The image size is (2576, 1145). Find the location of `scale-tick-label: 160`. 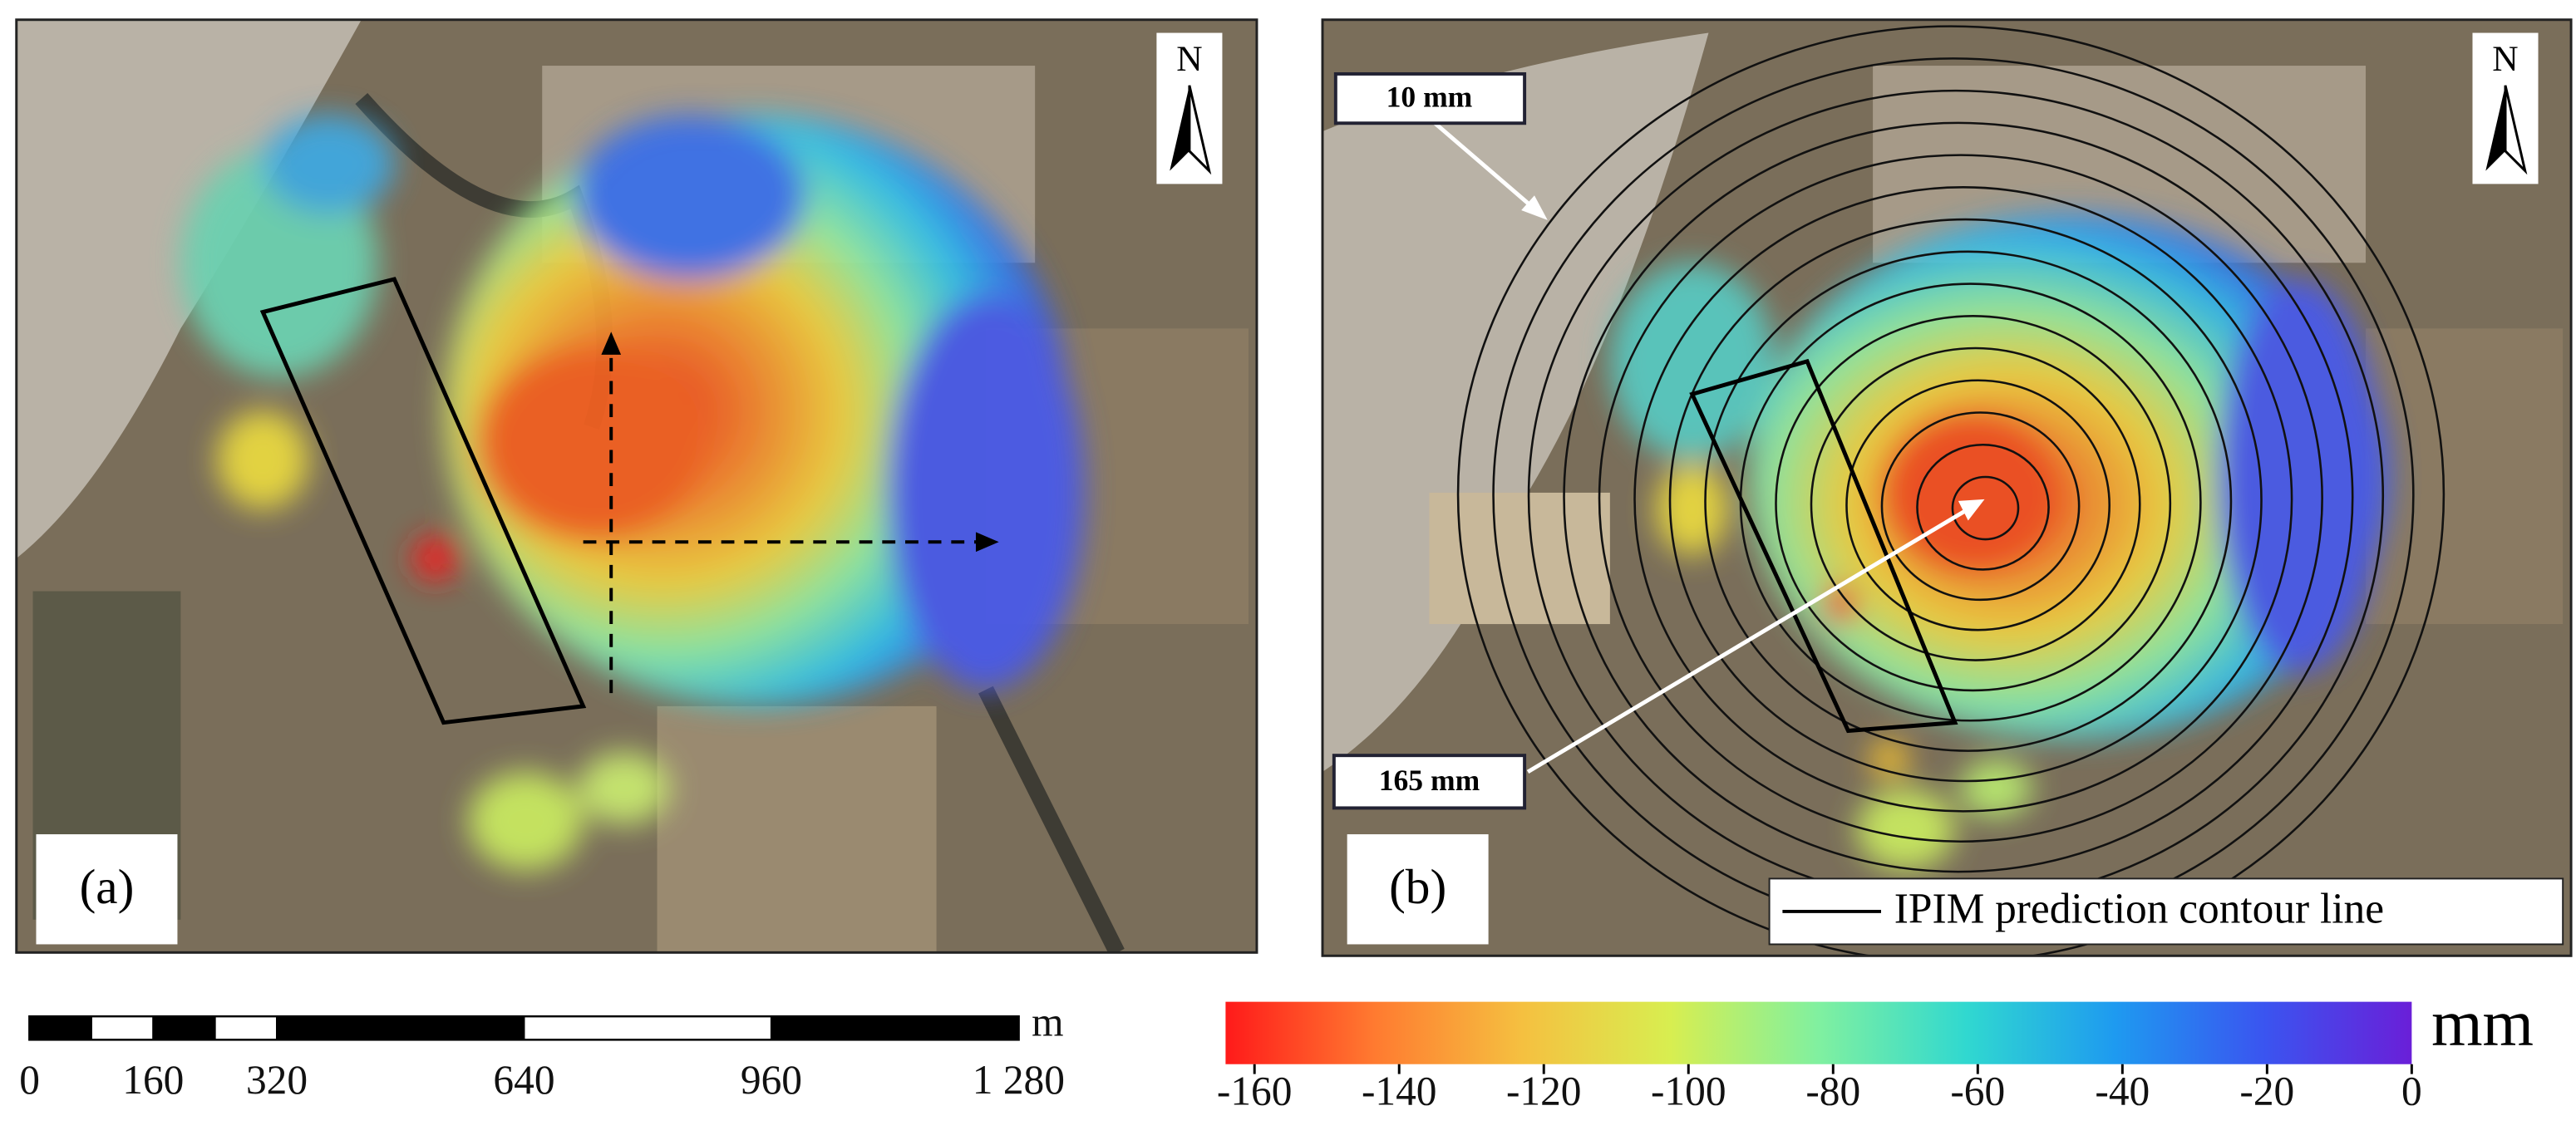

scale-tick-label: 160 is located at coordinates (153, 1080).